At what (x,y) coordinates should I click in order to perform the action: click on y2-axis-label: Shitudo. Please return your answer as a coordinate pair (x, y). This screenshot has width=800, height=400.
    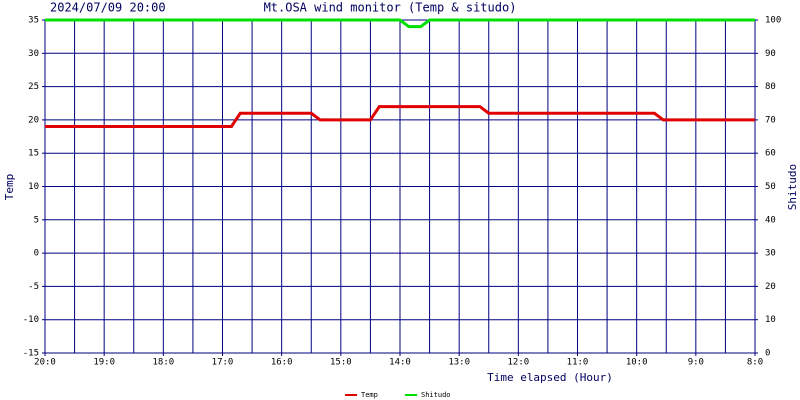
    Looking at the image, I should click on (792, 187).